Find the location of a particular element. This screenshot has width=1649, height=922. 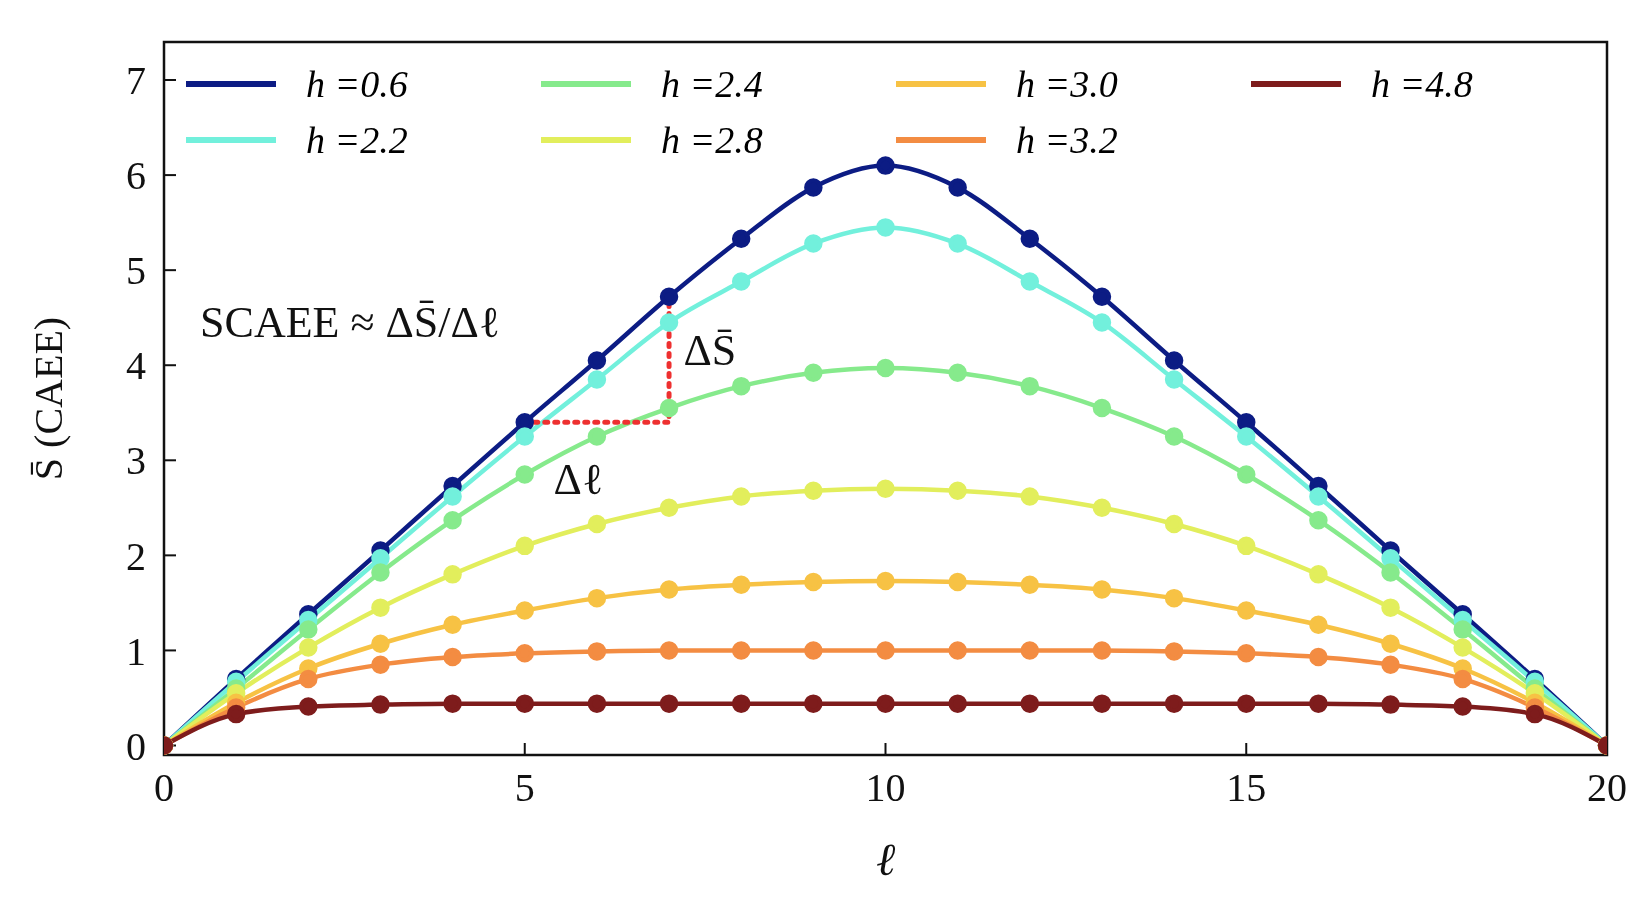

annotation: Δℓ is located at coordinates (578, 479).